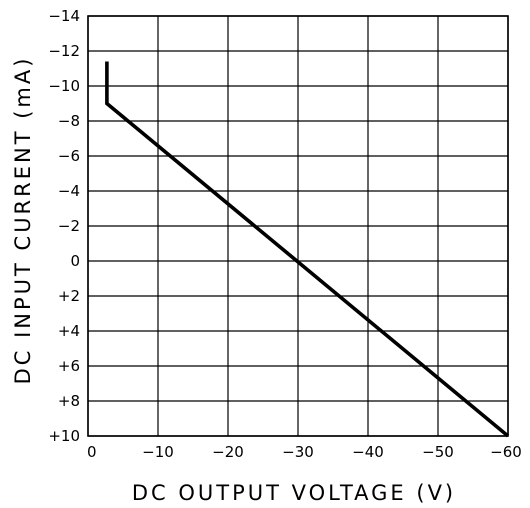 The image size is (530, 508). I want to click on x-tick-label: −40, so click(368, 452).